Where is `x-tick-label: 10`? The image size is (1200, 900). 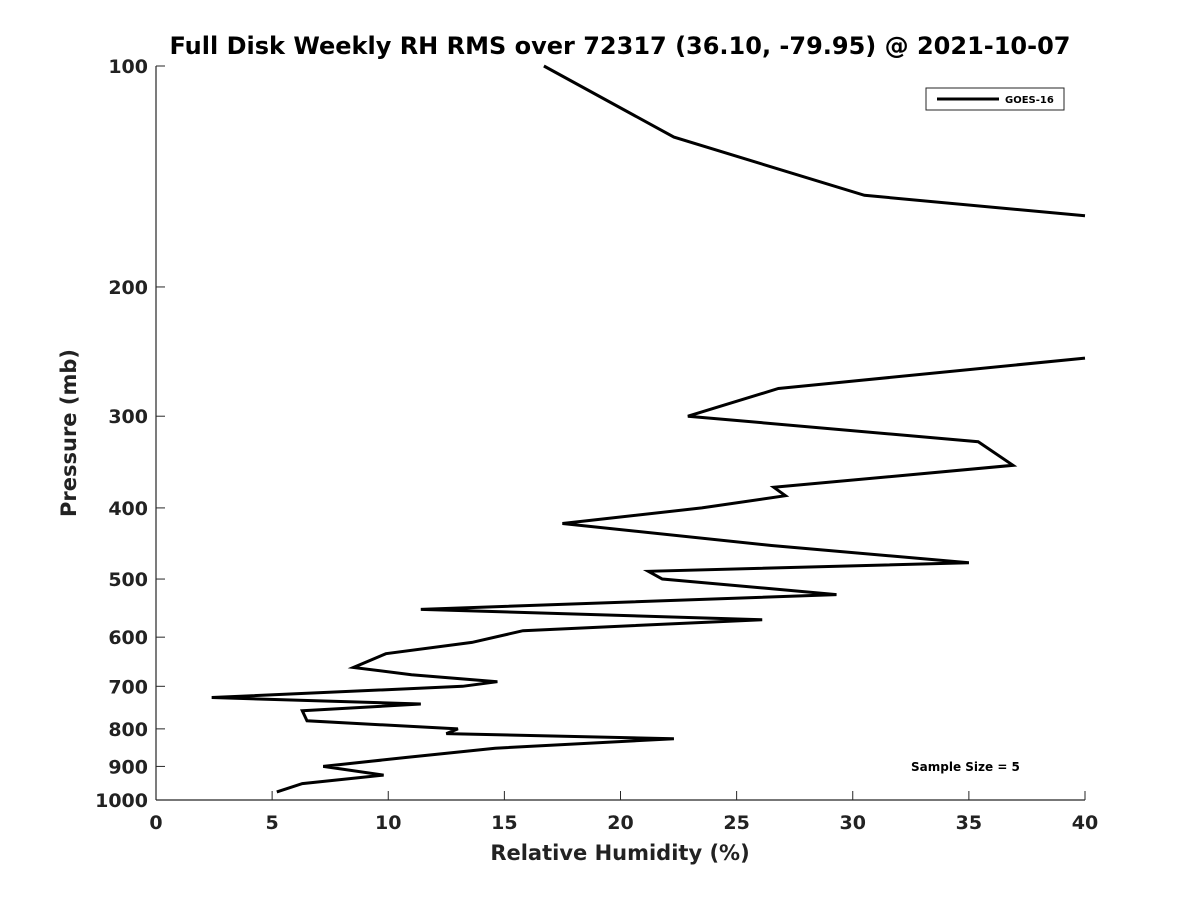 x-tick-label: 10 is located at coordinates (388, 823).